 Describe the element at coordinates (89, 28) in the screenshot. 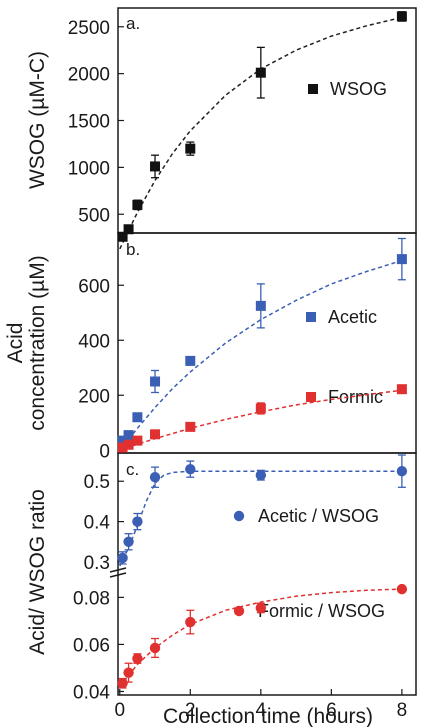

I see `panel-a-y-tick-label: 2500` at that location.